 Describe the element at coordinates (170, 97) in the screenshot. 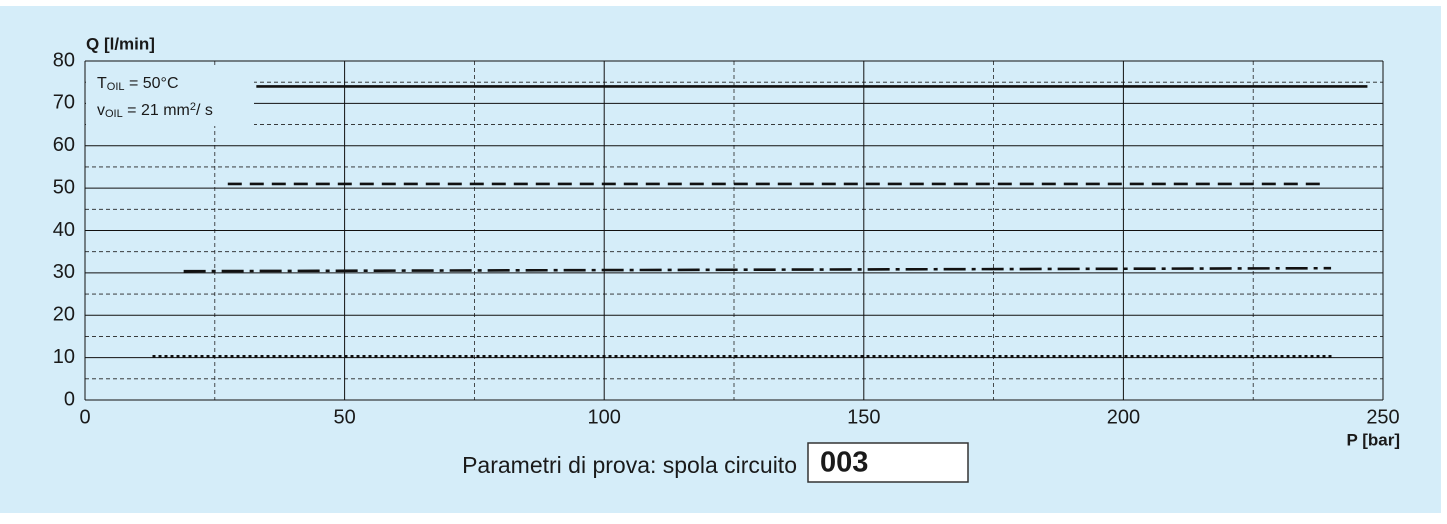

I see `annotation-box` at that location.